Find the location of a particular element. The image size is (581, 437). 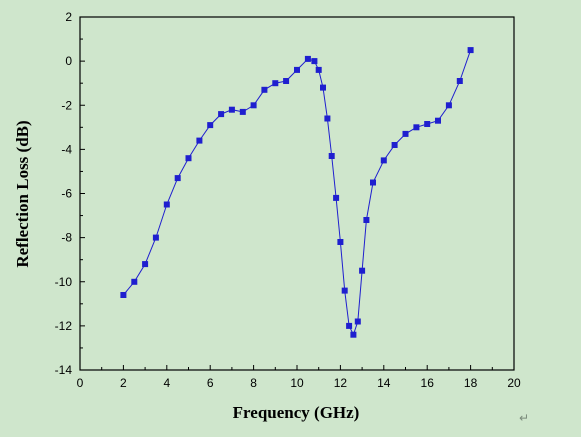

y-tick-label: 2 is located at coordinates (68, 17).